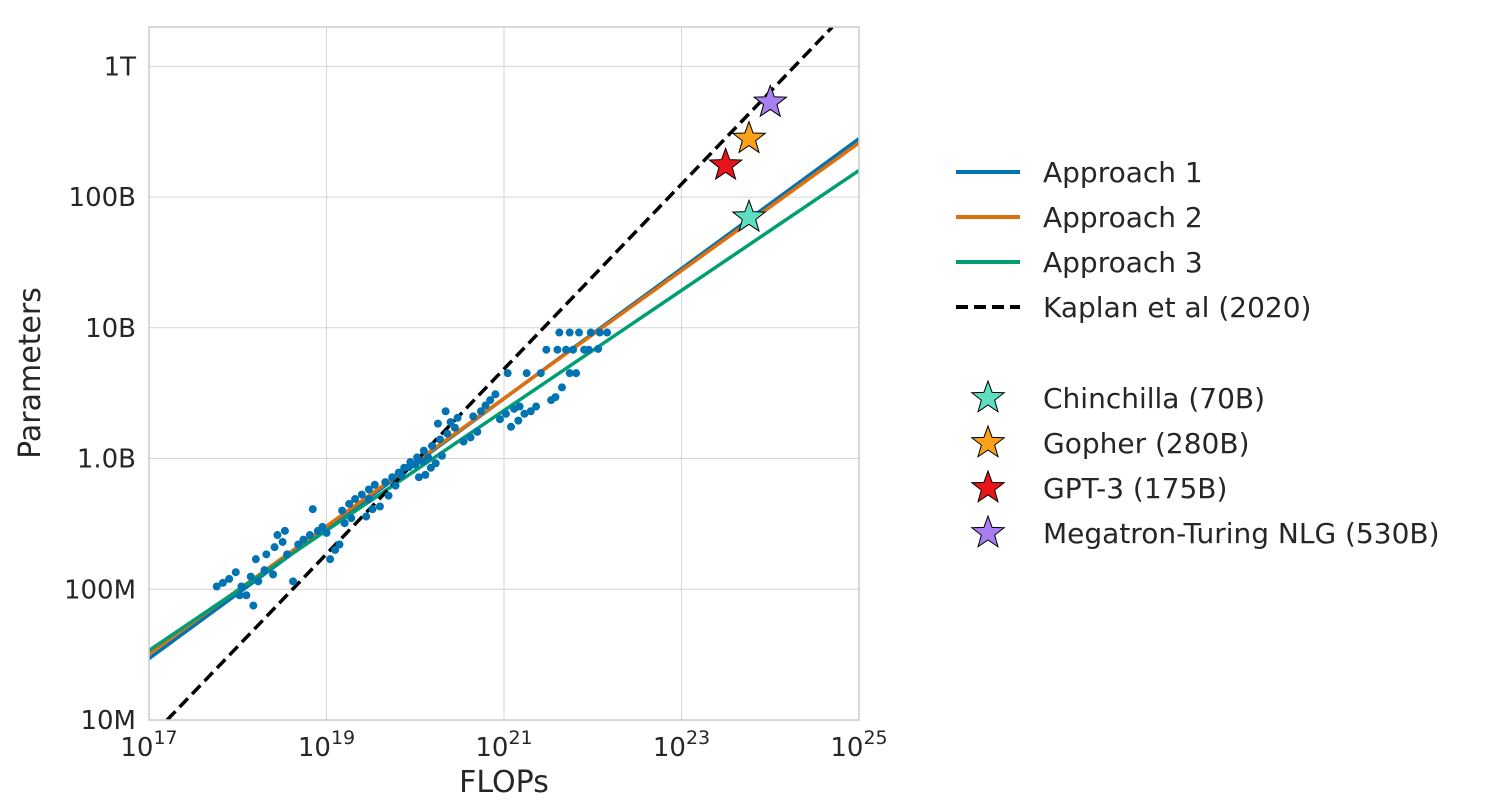 The width and height of the screenshot is (1500, 808). I want to click on legend-label: Chinchilla (70B), so click(1154, 398).